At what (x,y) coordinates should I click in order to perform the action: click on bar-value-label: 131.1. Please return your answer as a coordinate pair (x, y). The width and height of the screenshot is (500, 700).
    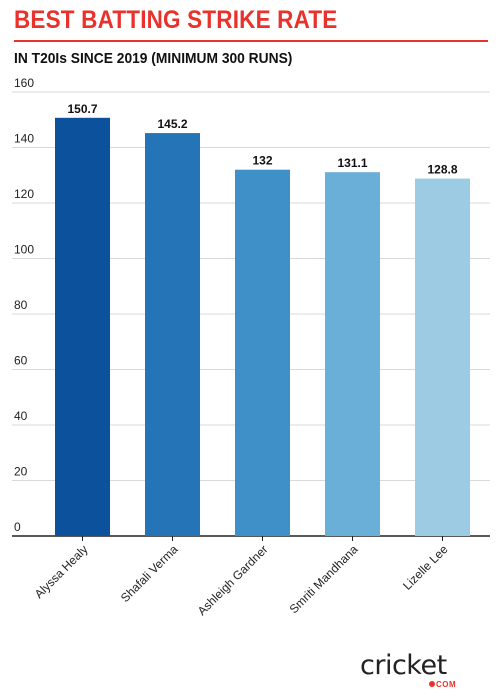
    Looking at the image, I should click on (352, 163).